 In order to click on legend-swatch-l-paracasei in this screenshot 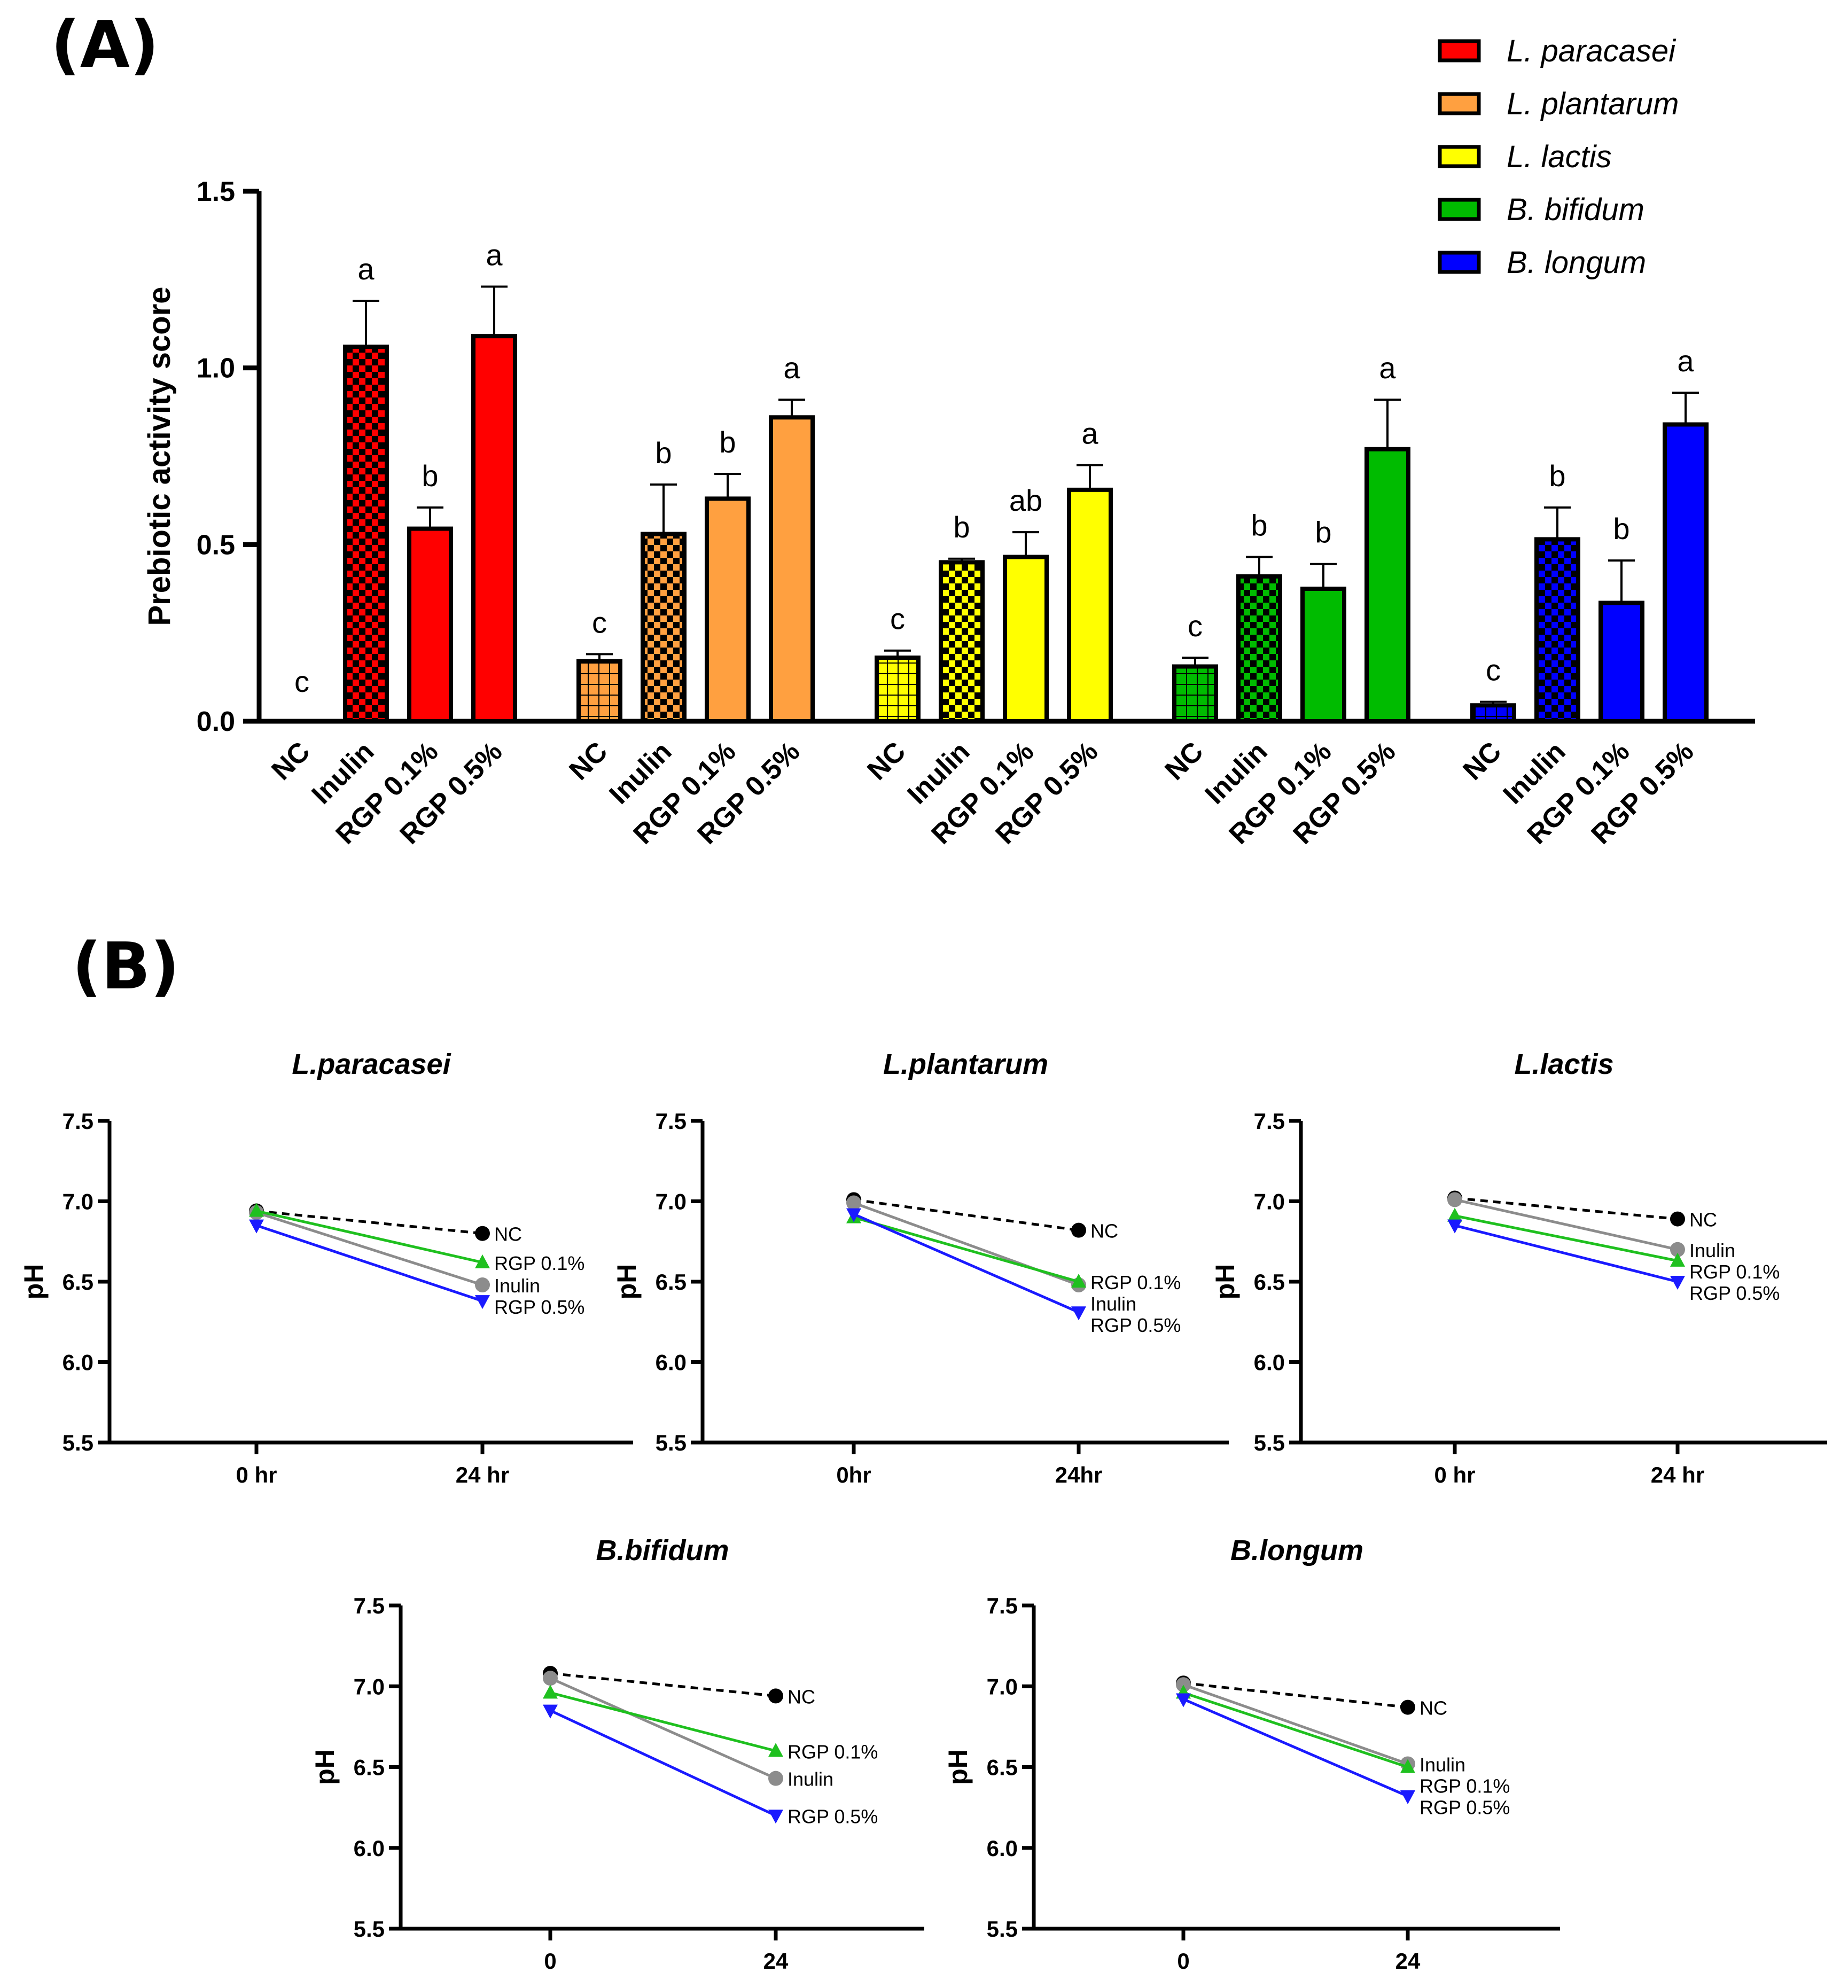, I will do `click(1459, 51)`.